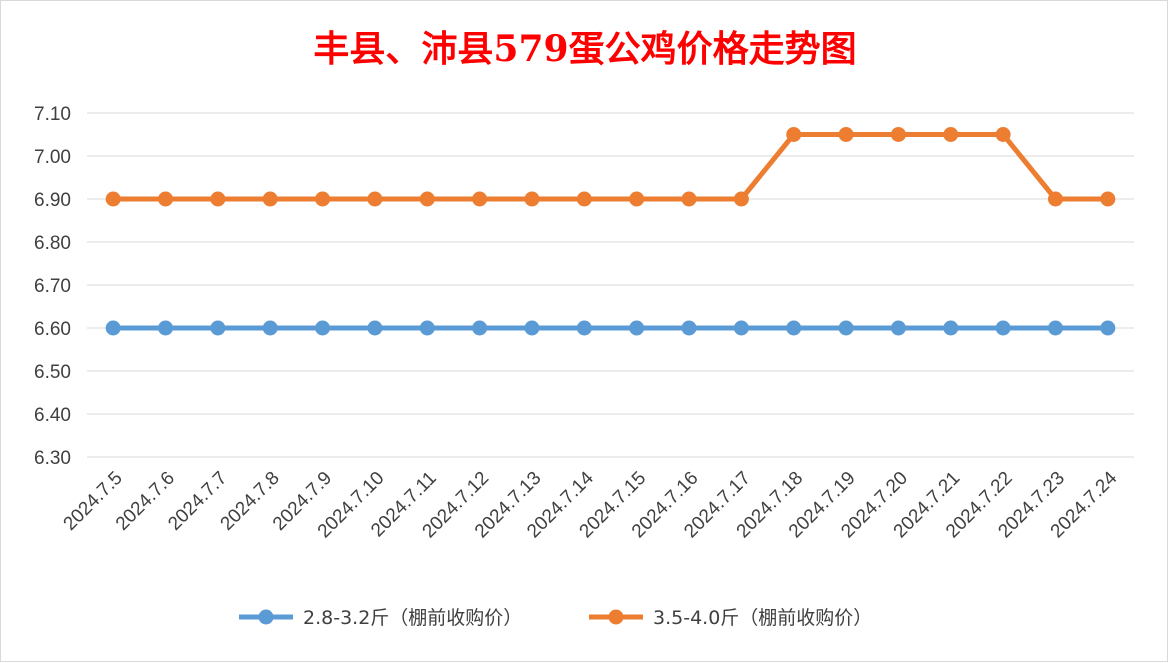  Describe the element at coordinates (52, 372) in the screenshot. I see `y-tick-label: 6.50` at that location.